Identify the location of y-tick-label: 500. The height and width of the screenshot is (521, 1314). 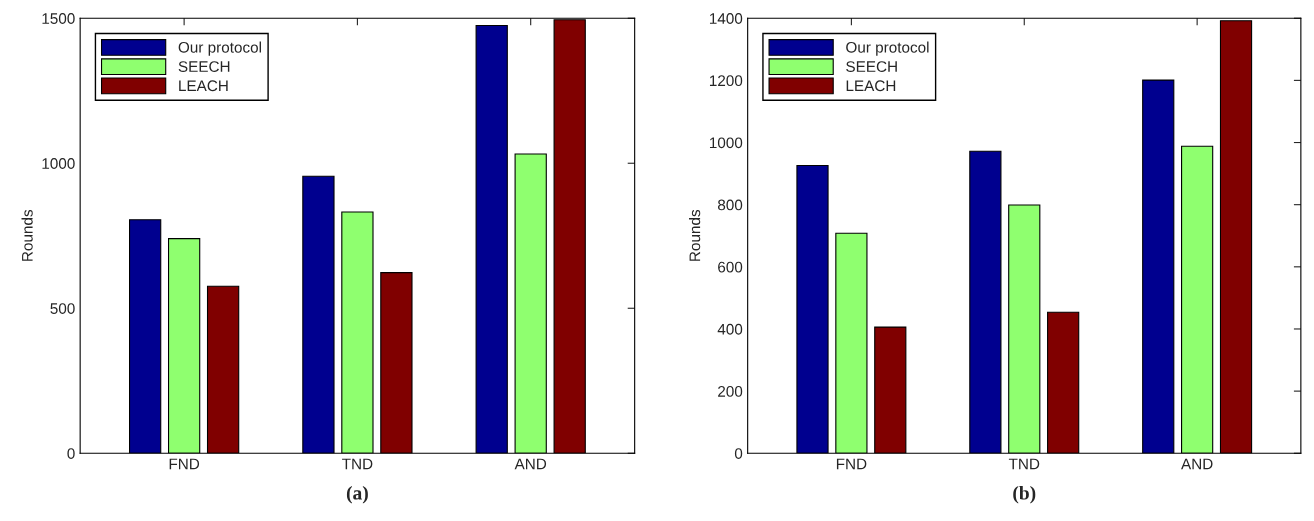
(62, 308).